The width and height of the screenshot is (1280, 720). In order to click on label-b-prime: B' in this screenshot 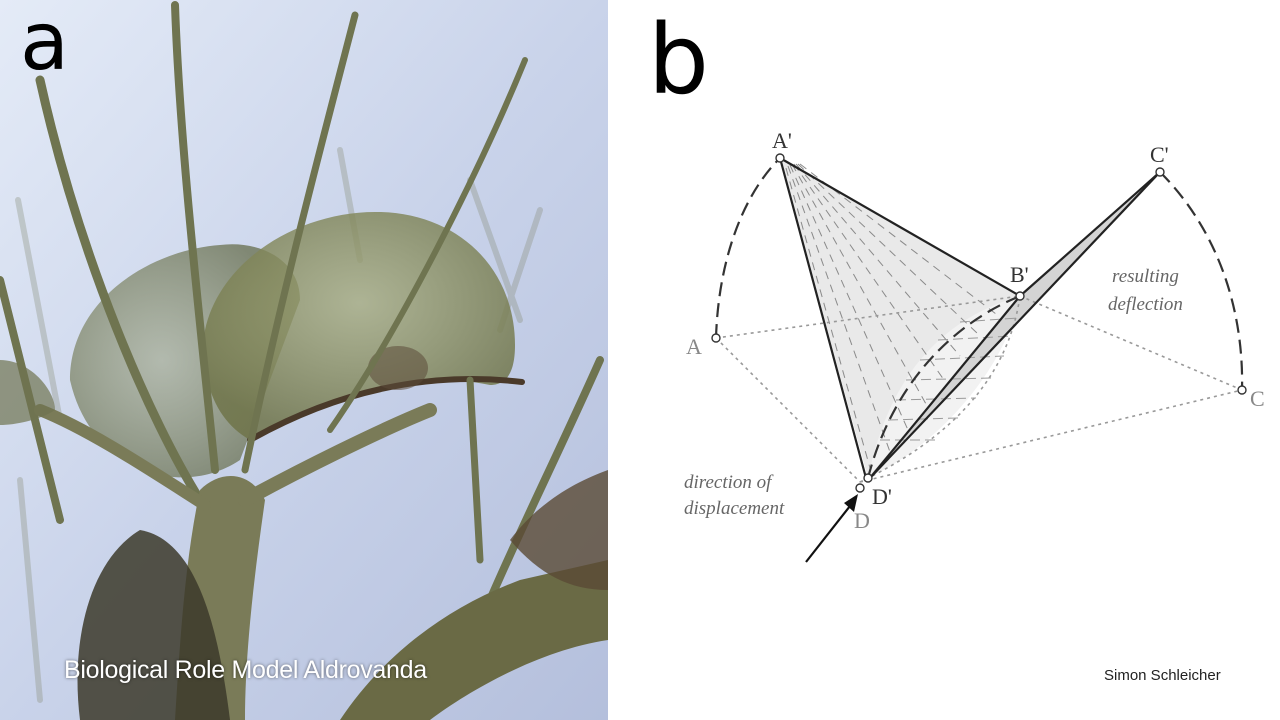, I will do `click(1019, 274)`.